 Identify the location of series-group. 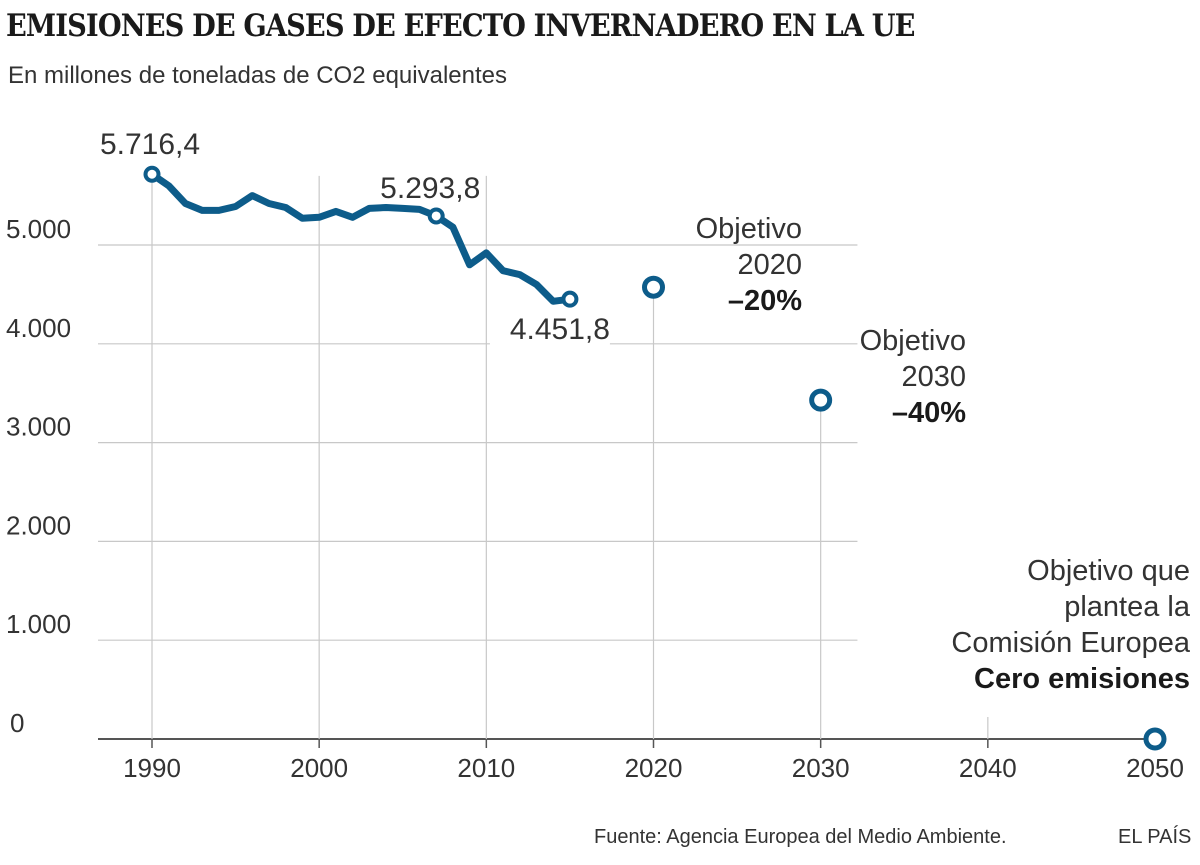
(361, 237).